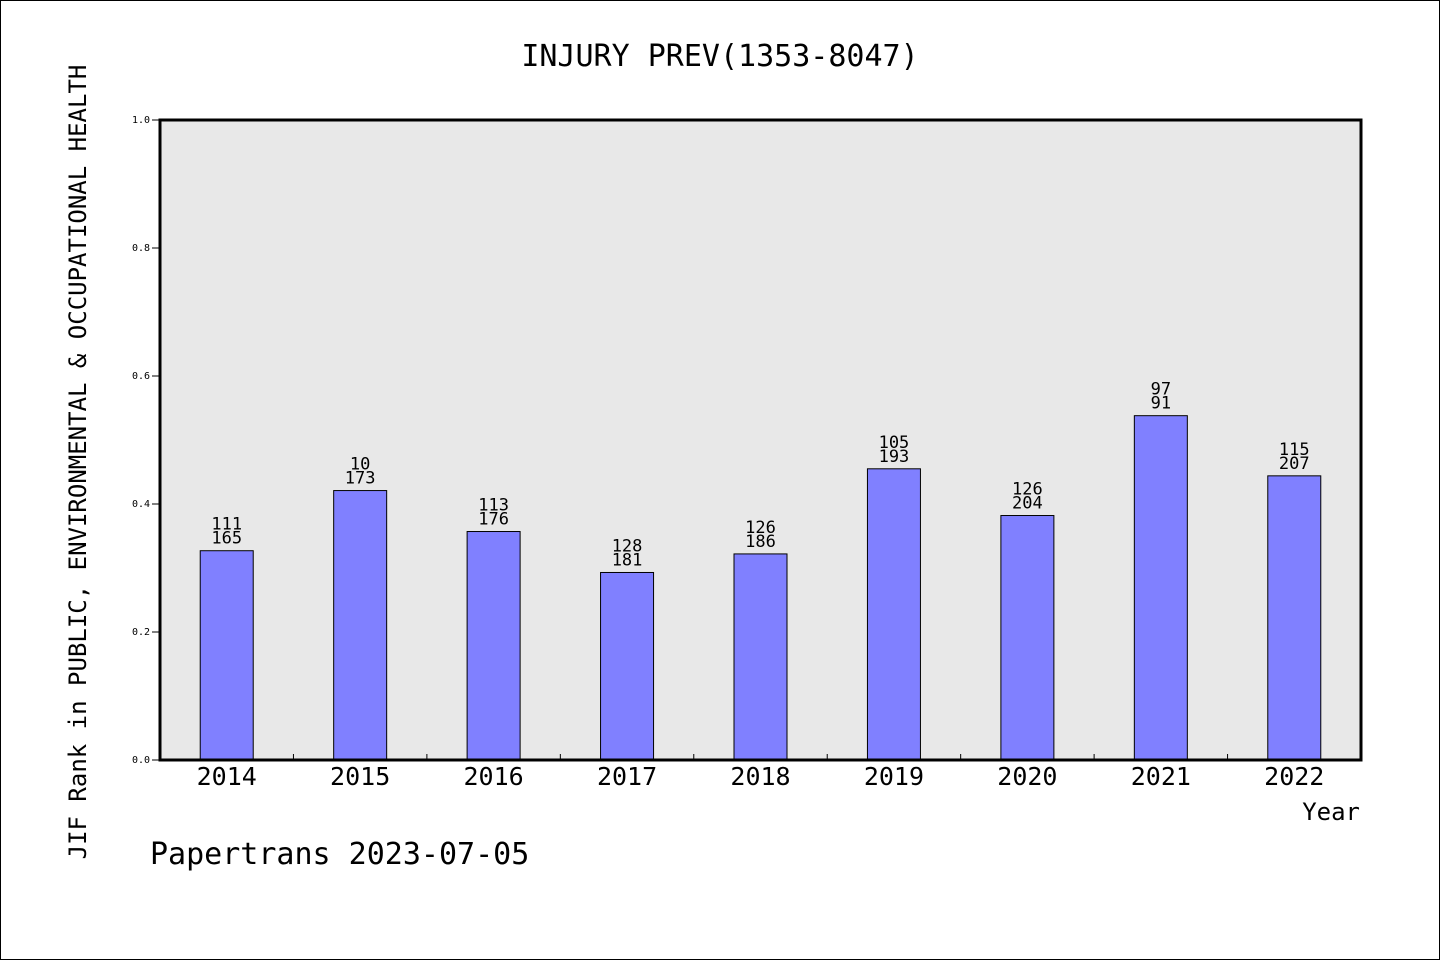  I want to click on x-axis-label: Year, so click(1331, 812).